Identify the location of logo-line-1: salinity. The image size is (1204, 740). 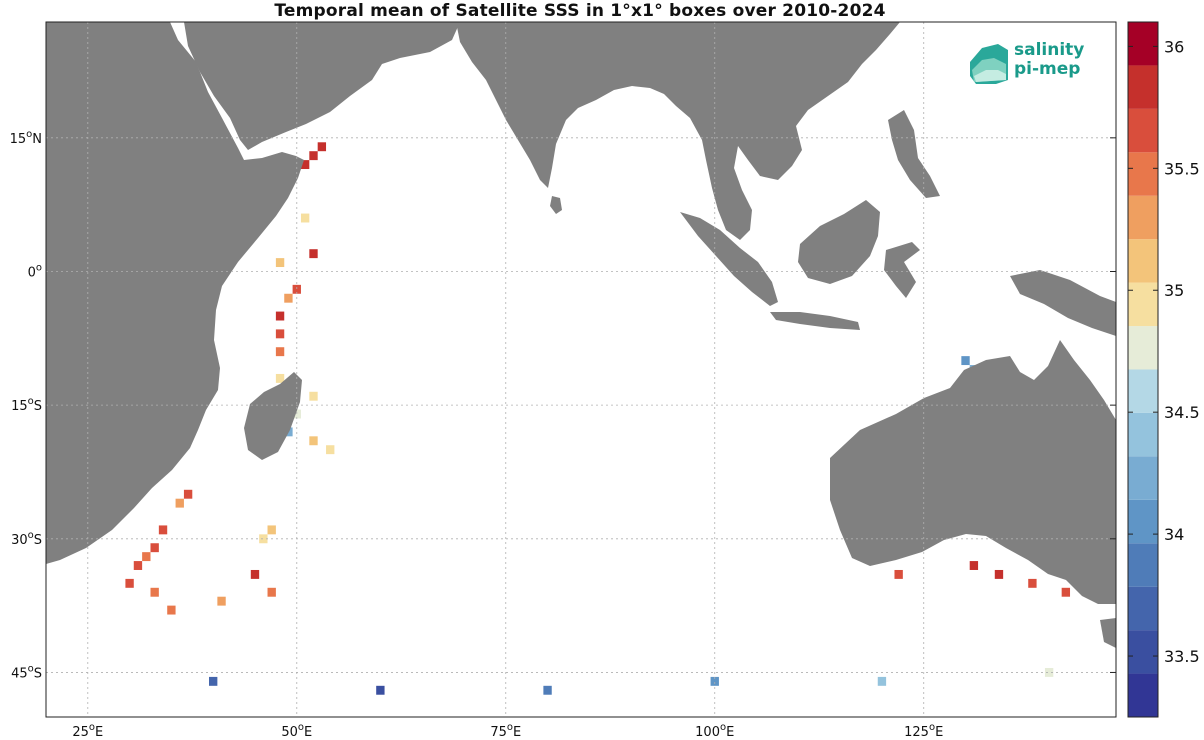
(1049, 50).